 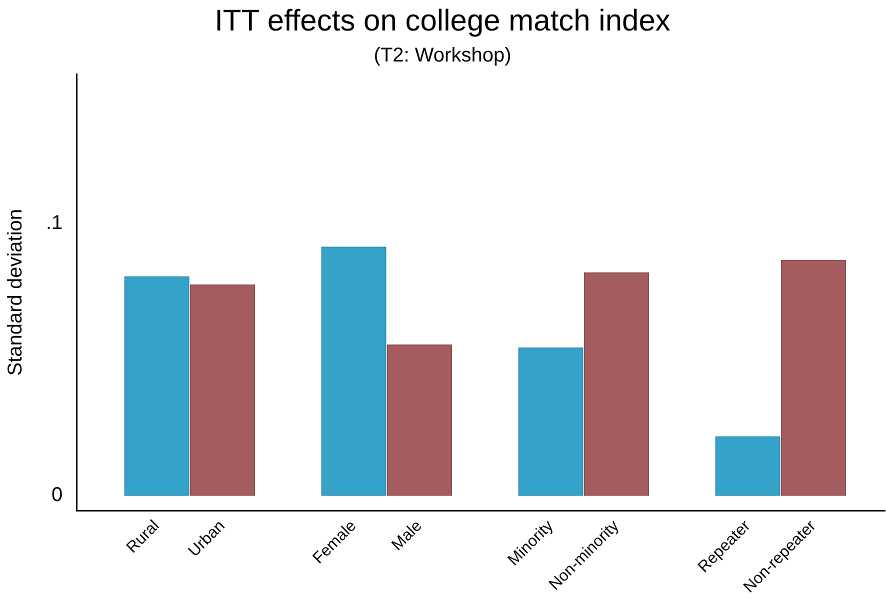 I want to click on y-axis-title: Standard deviation, so click(x=15, y=292).